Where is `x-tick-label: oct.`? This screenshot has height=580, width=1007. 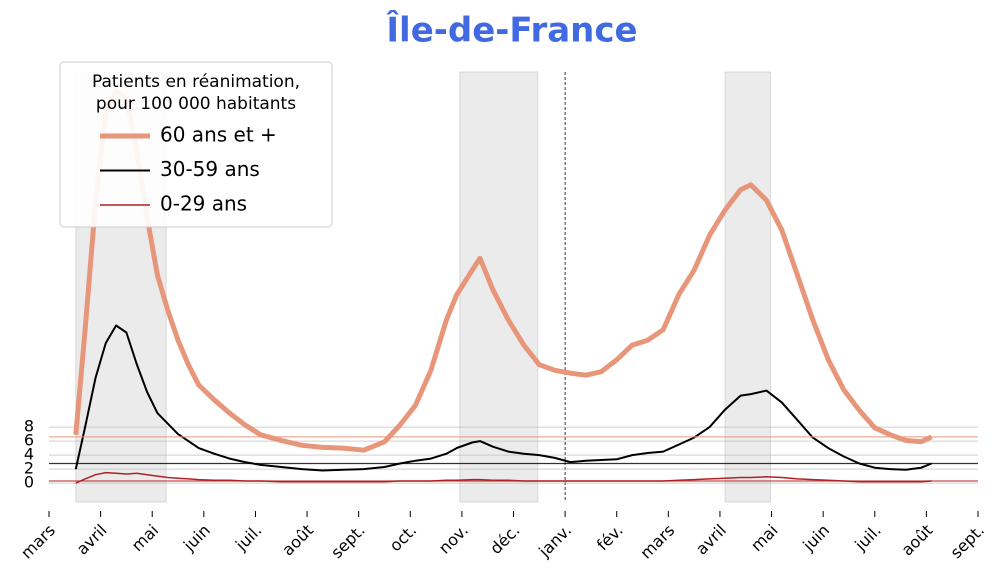 x-tick-label: oct. is located at coordinates (403, 538).